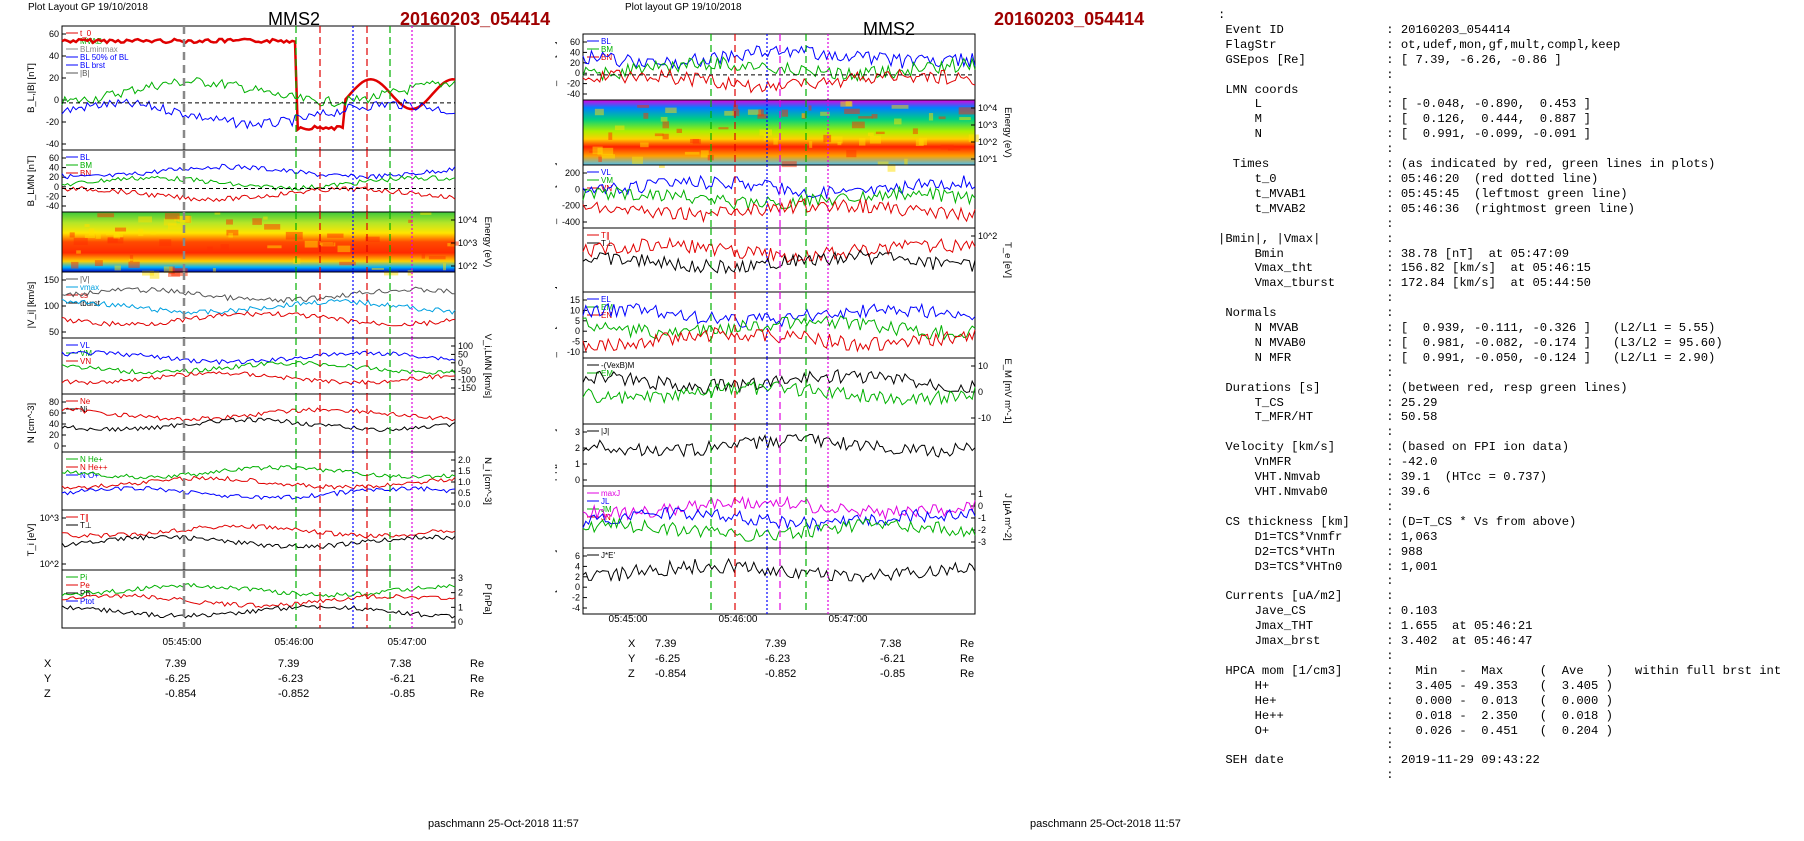 This screenshot has height=841, width=1804. Describe the element at coordinates (607, 180) in the screenshot. I see `legend-label: VM` at that location.